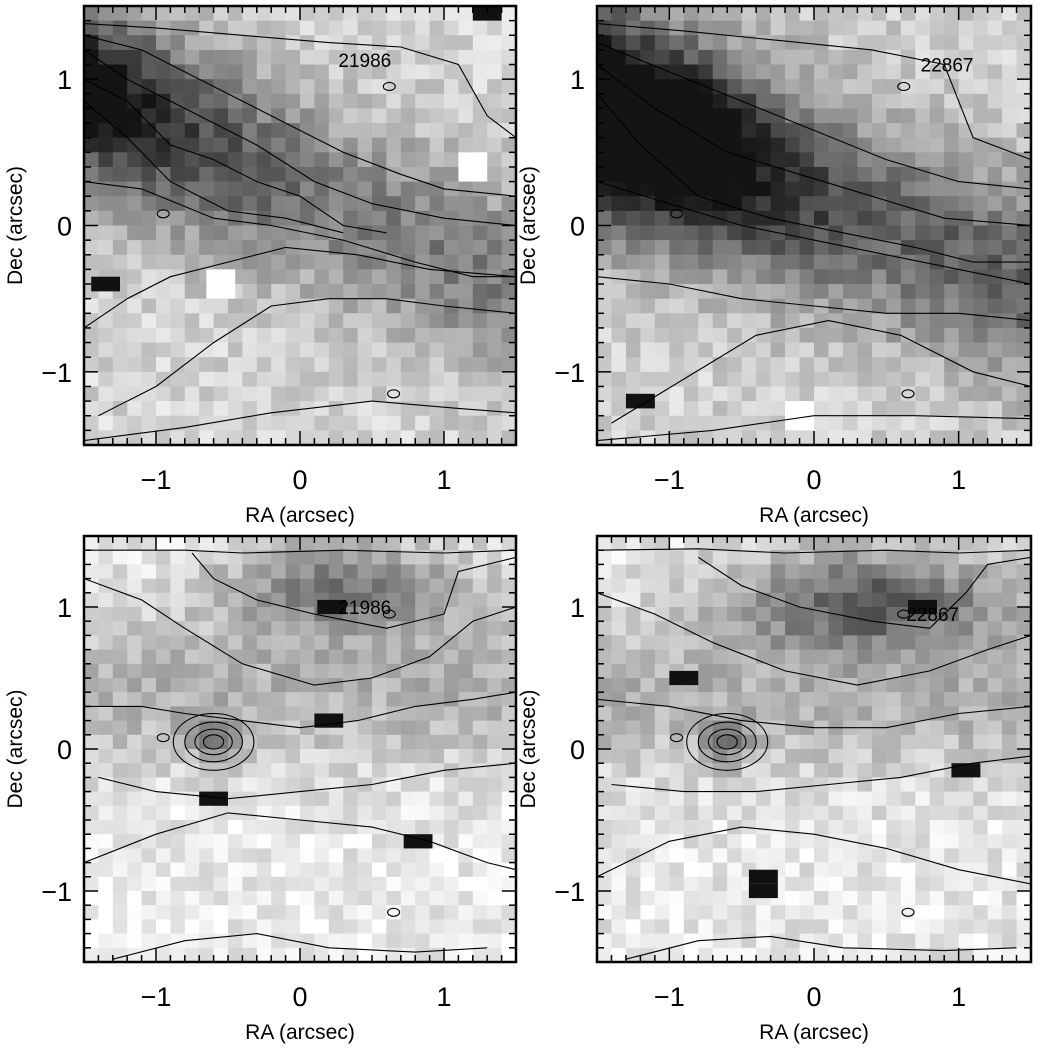 Image resolution: width=1043 pixels, height=1050 pixels. Describe the element at coordinates (56, 892) in the screenshot. I see `y-tick-label: −1` at that location.